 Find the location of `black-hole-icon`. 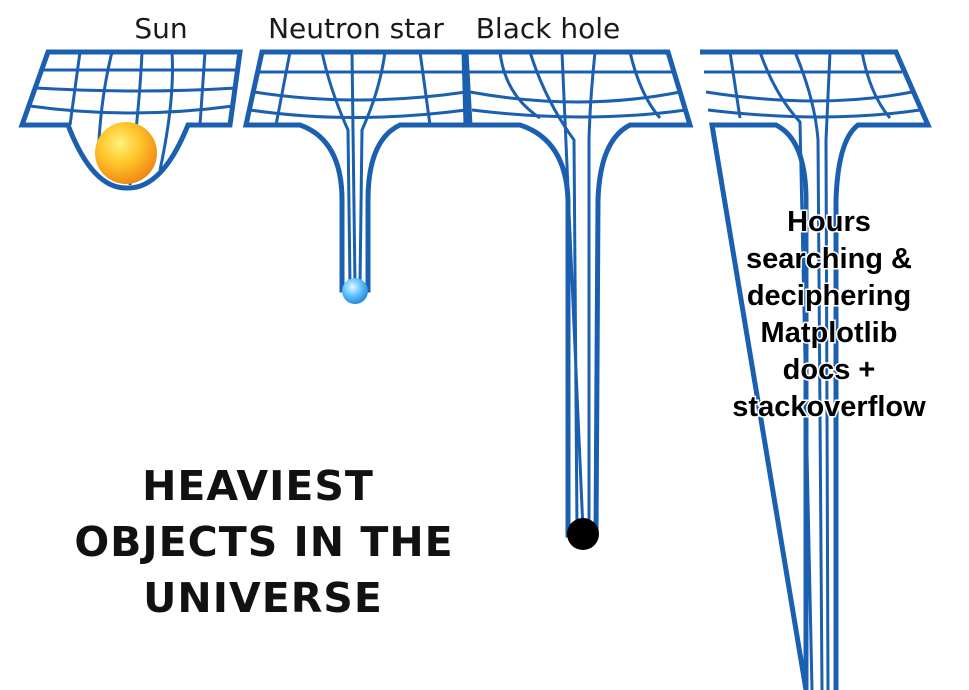

black-hole-icon is located at coordinates (583, 534).